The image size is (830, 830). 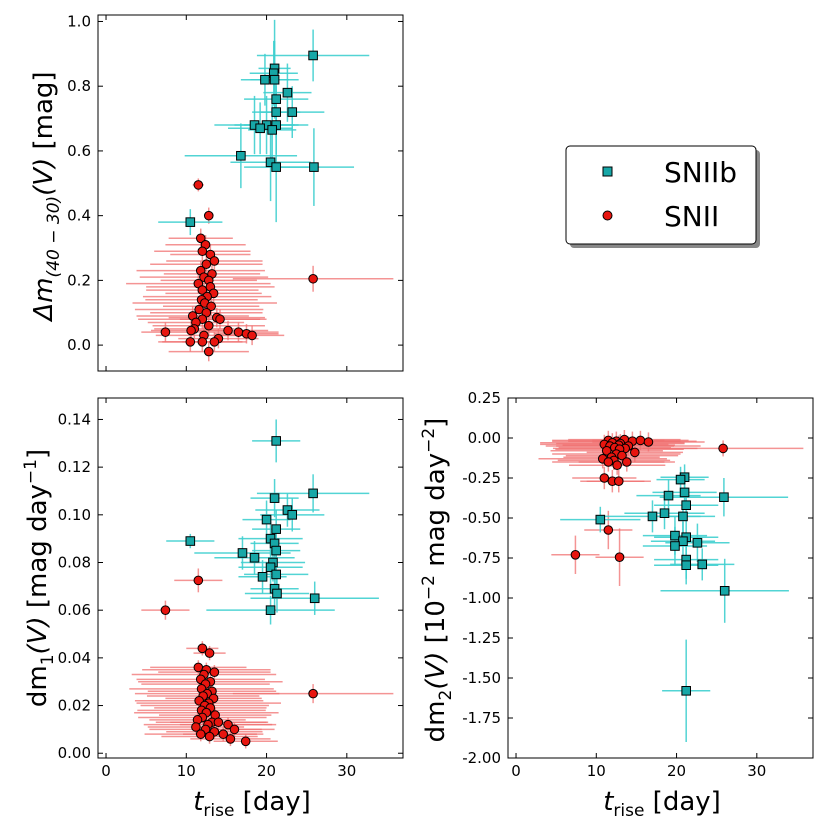 What do you see at coordinates (79, 21) in the screenshot?
I see `ytick-label: 1.0` at bounding box center [79, 21].